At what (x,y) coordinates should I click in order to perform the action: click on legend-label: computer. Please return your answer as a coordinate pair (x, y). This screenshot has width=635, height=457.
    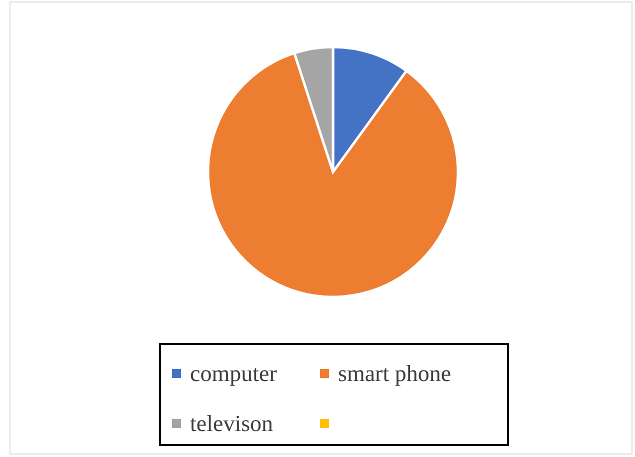
    Looking at the image, I should click on (234, 373).